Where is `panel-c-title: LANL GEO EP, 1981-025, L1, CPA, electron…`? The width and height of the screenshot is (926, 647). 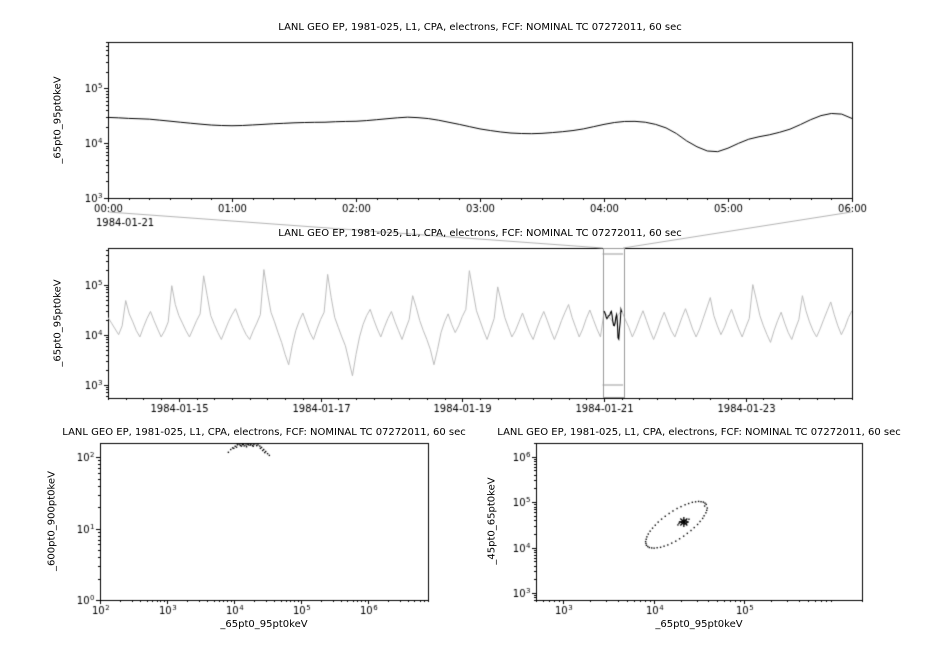 panel-c-title: LANL GEO EP, 1981-025, L1, CPA, electron… is located at coordinates (264, 432).